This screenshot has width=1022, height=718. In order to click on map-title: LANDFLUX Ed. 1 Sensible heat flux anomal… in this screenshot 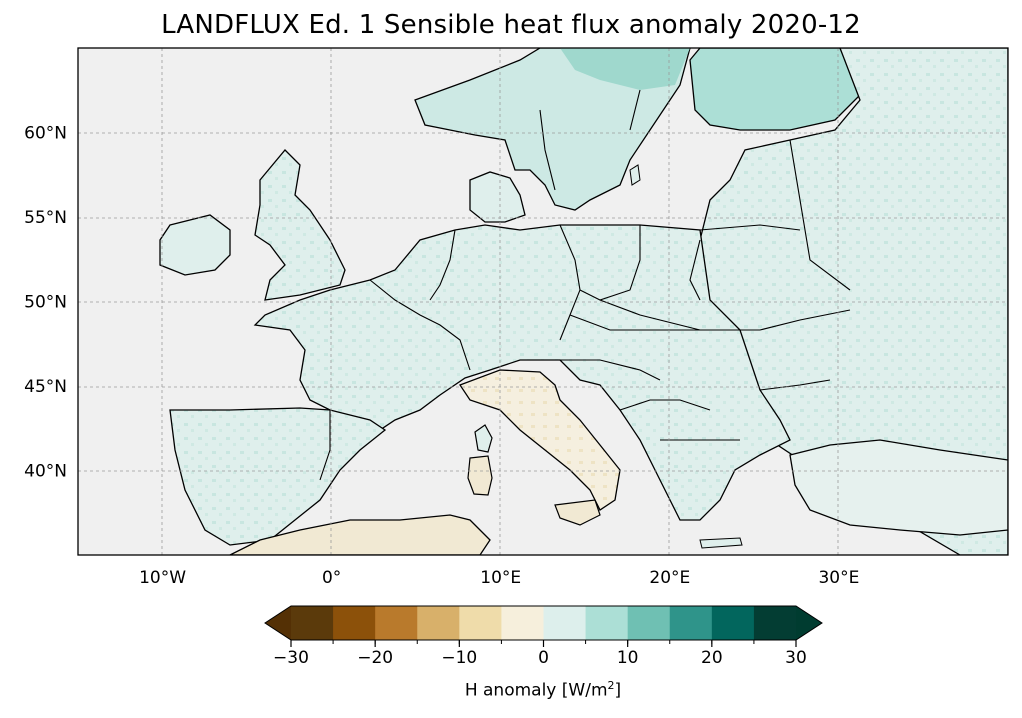, I will do `click(511, 25)`.